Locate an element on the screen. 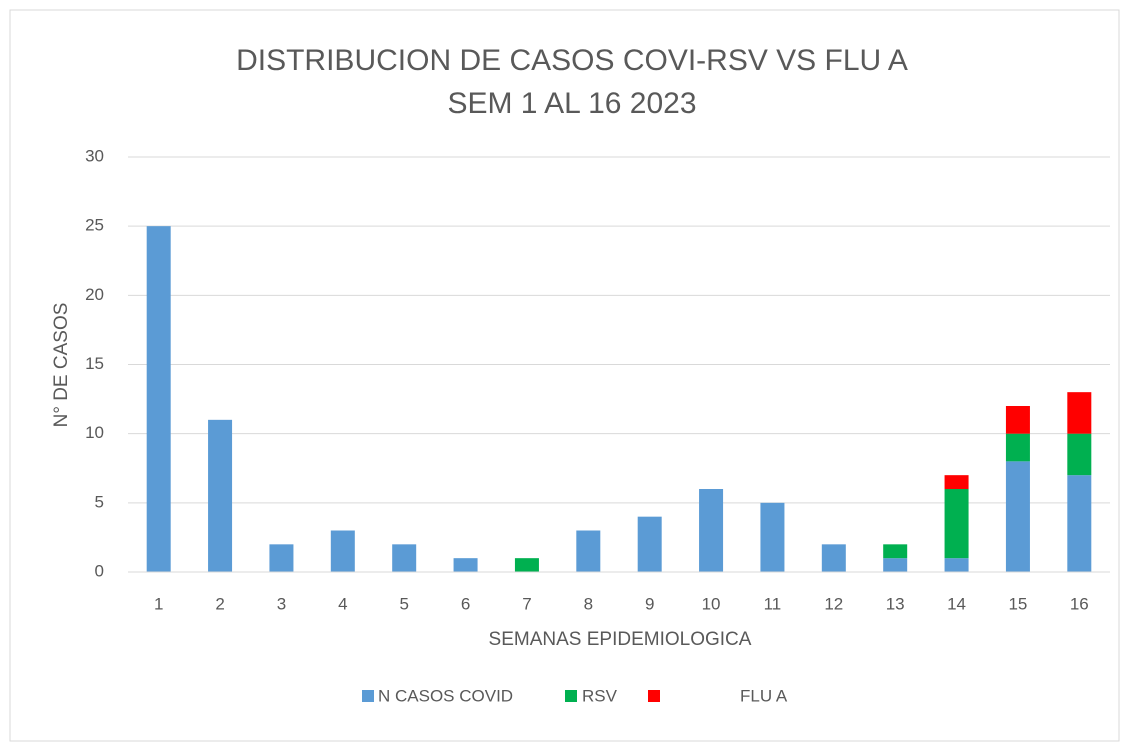 The height and width of the screenshot is (742, 1129). y-tick-label: 10 is located at coordinates (94, 432).